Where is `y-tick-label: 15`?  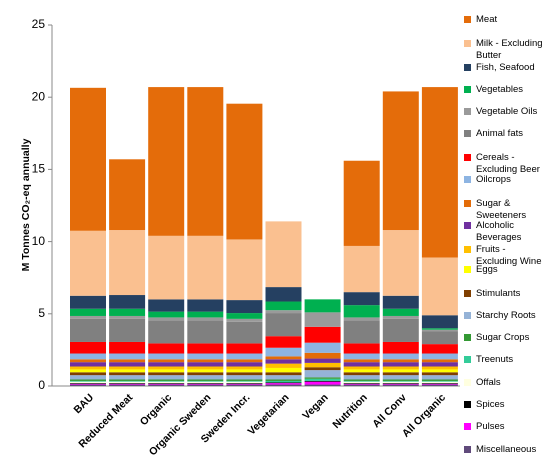
y-tick-label: 15 is located at coordinates (39, 169).